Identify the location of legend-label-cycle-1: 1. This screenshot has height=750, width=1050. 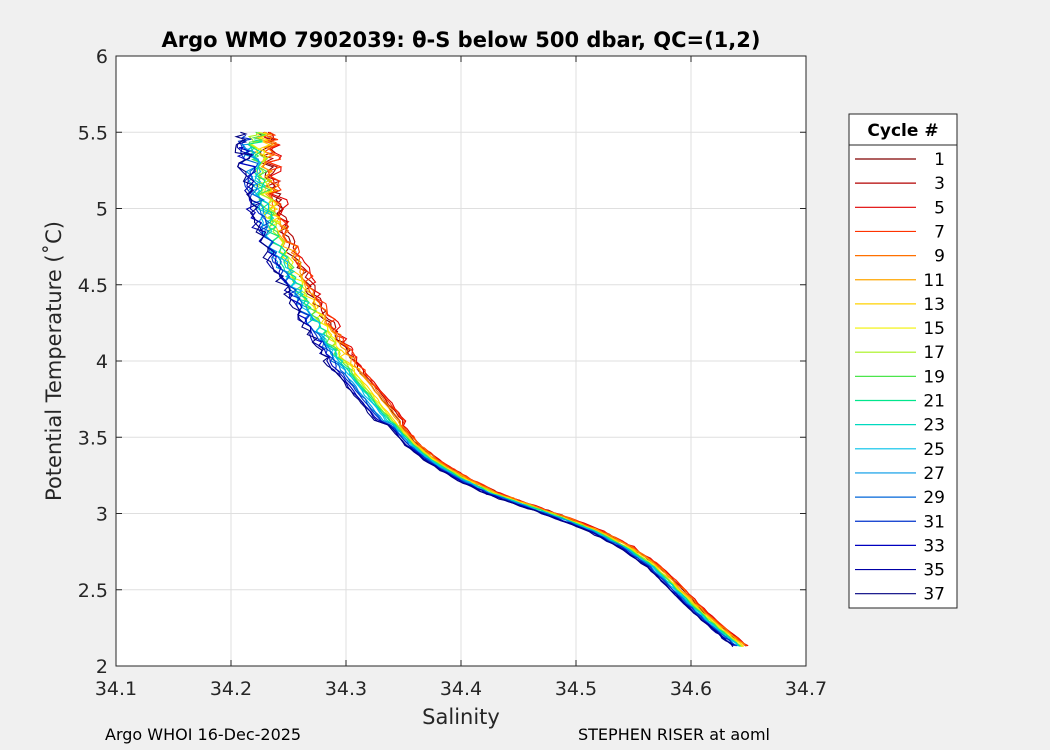
(939, 160).